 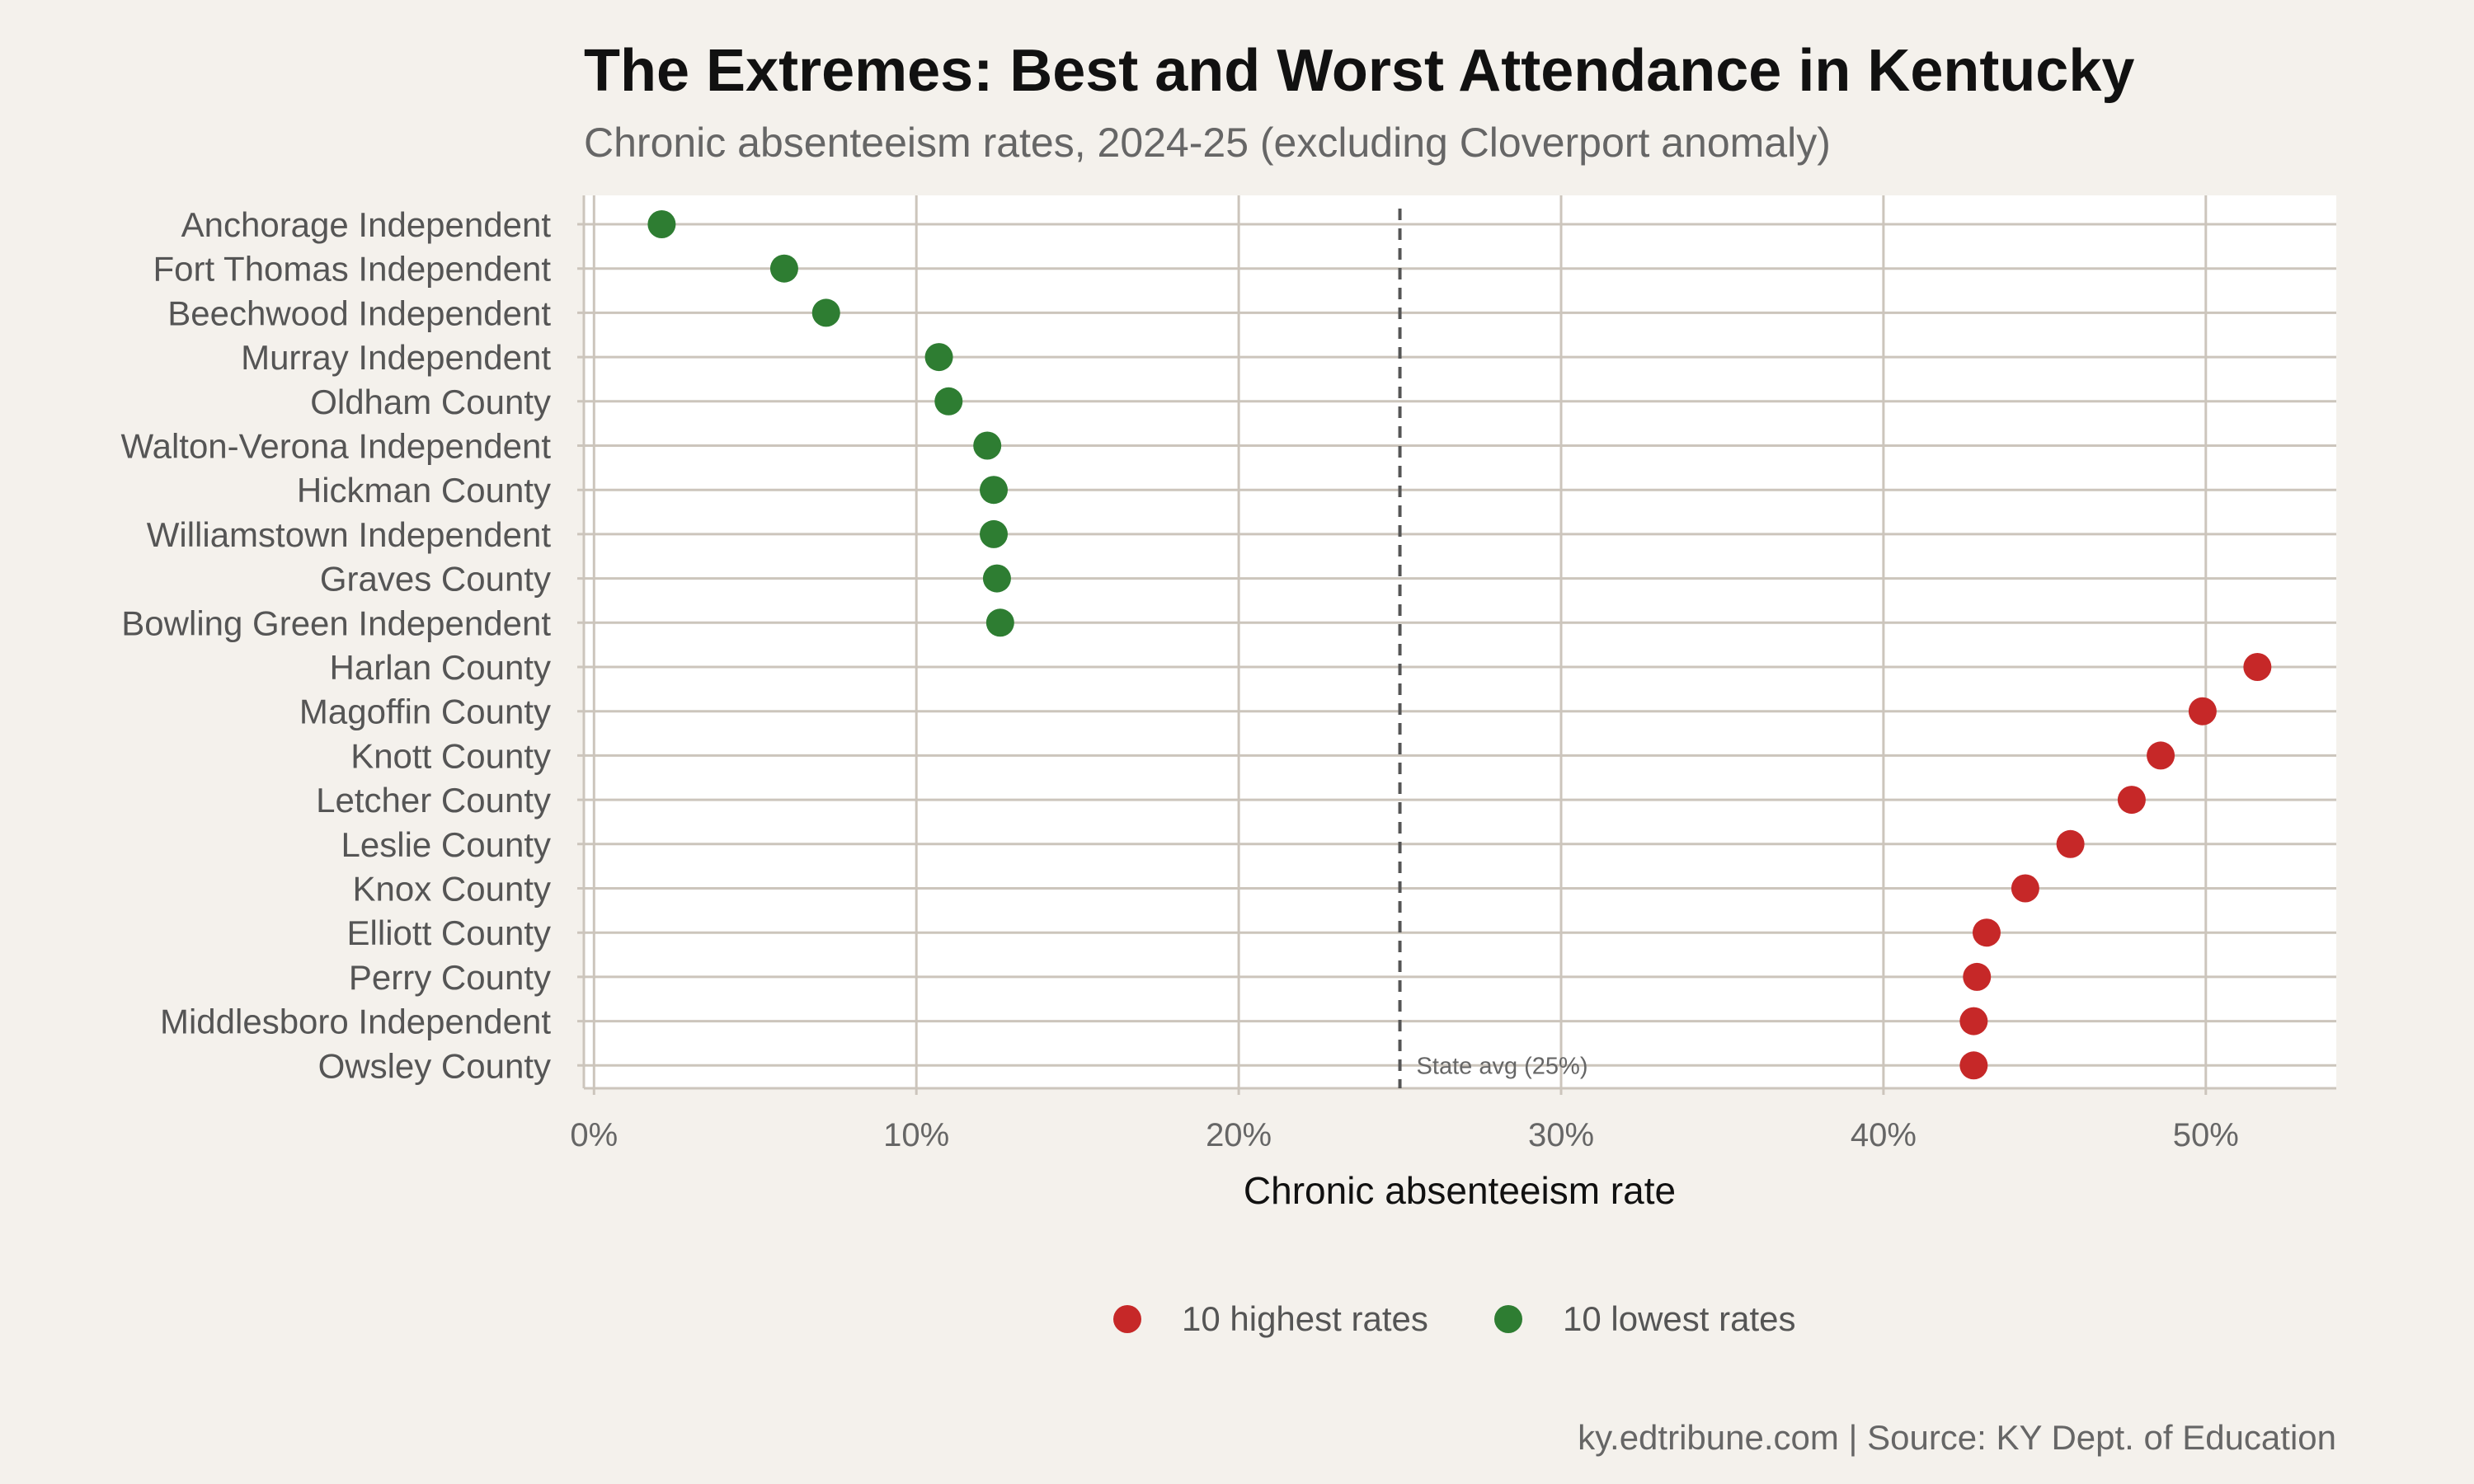 What do you see at coordinates (452, 889) in the screenshot?
I see `y-tick-label: Knox County` at bounding box center [452, 889].